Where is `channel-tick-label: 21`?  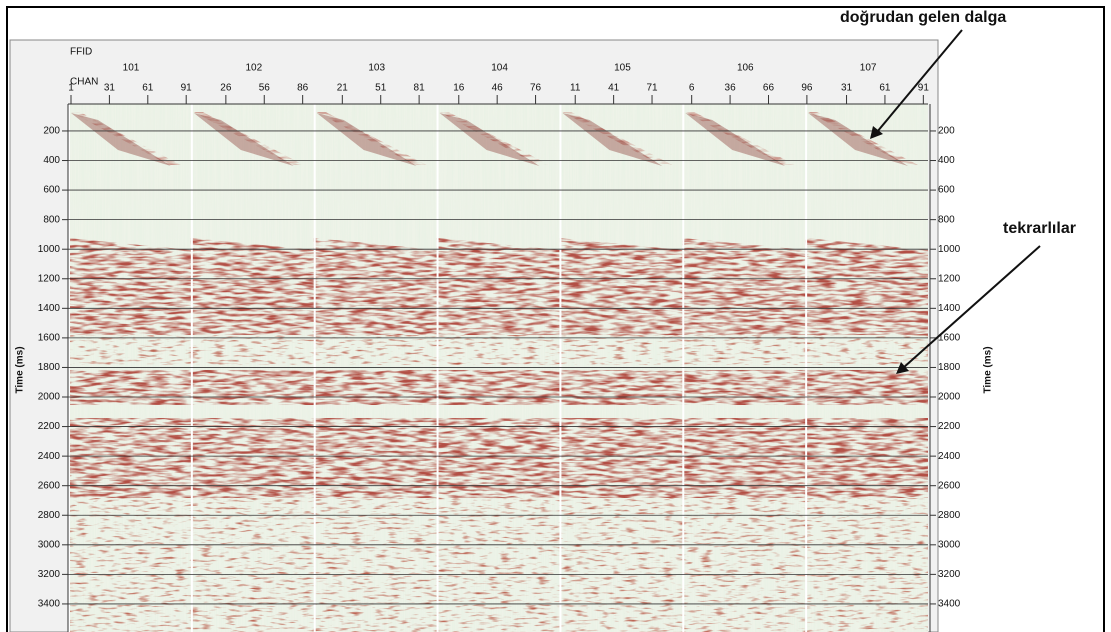
channel-tick-label: 21 is located at coordinates (343, 88).